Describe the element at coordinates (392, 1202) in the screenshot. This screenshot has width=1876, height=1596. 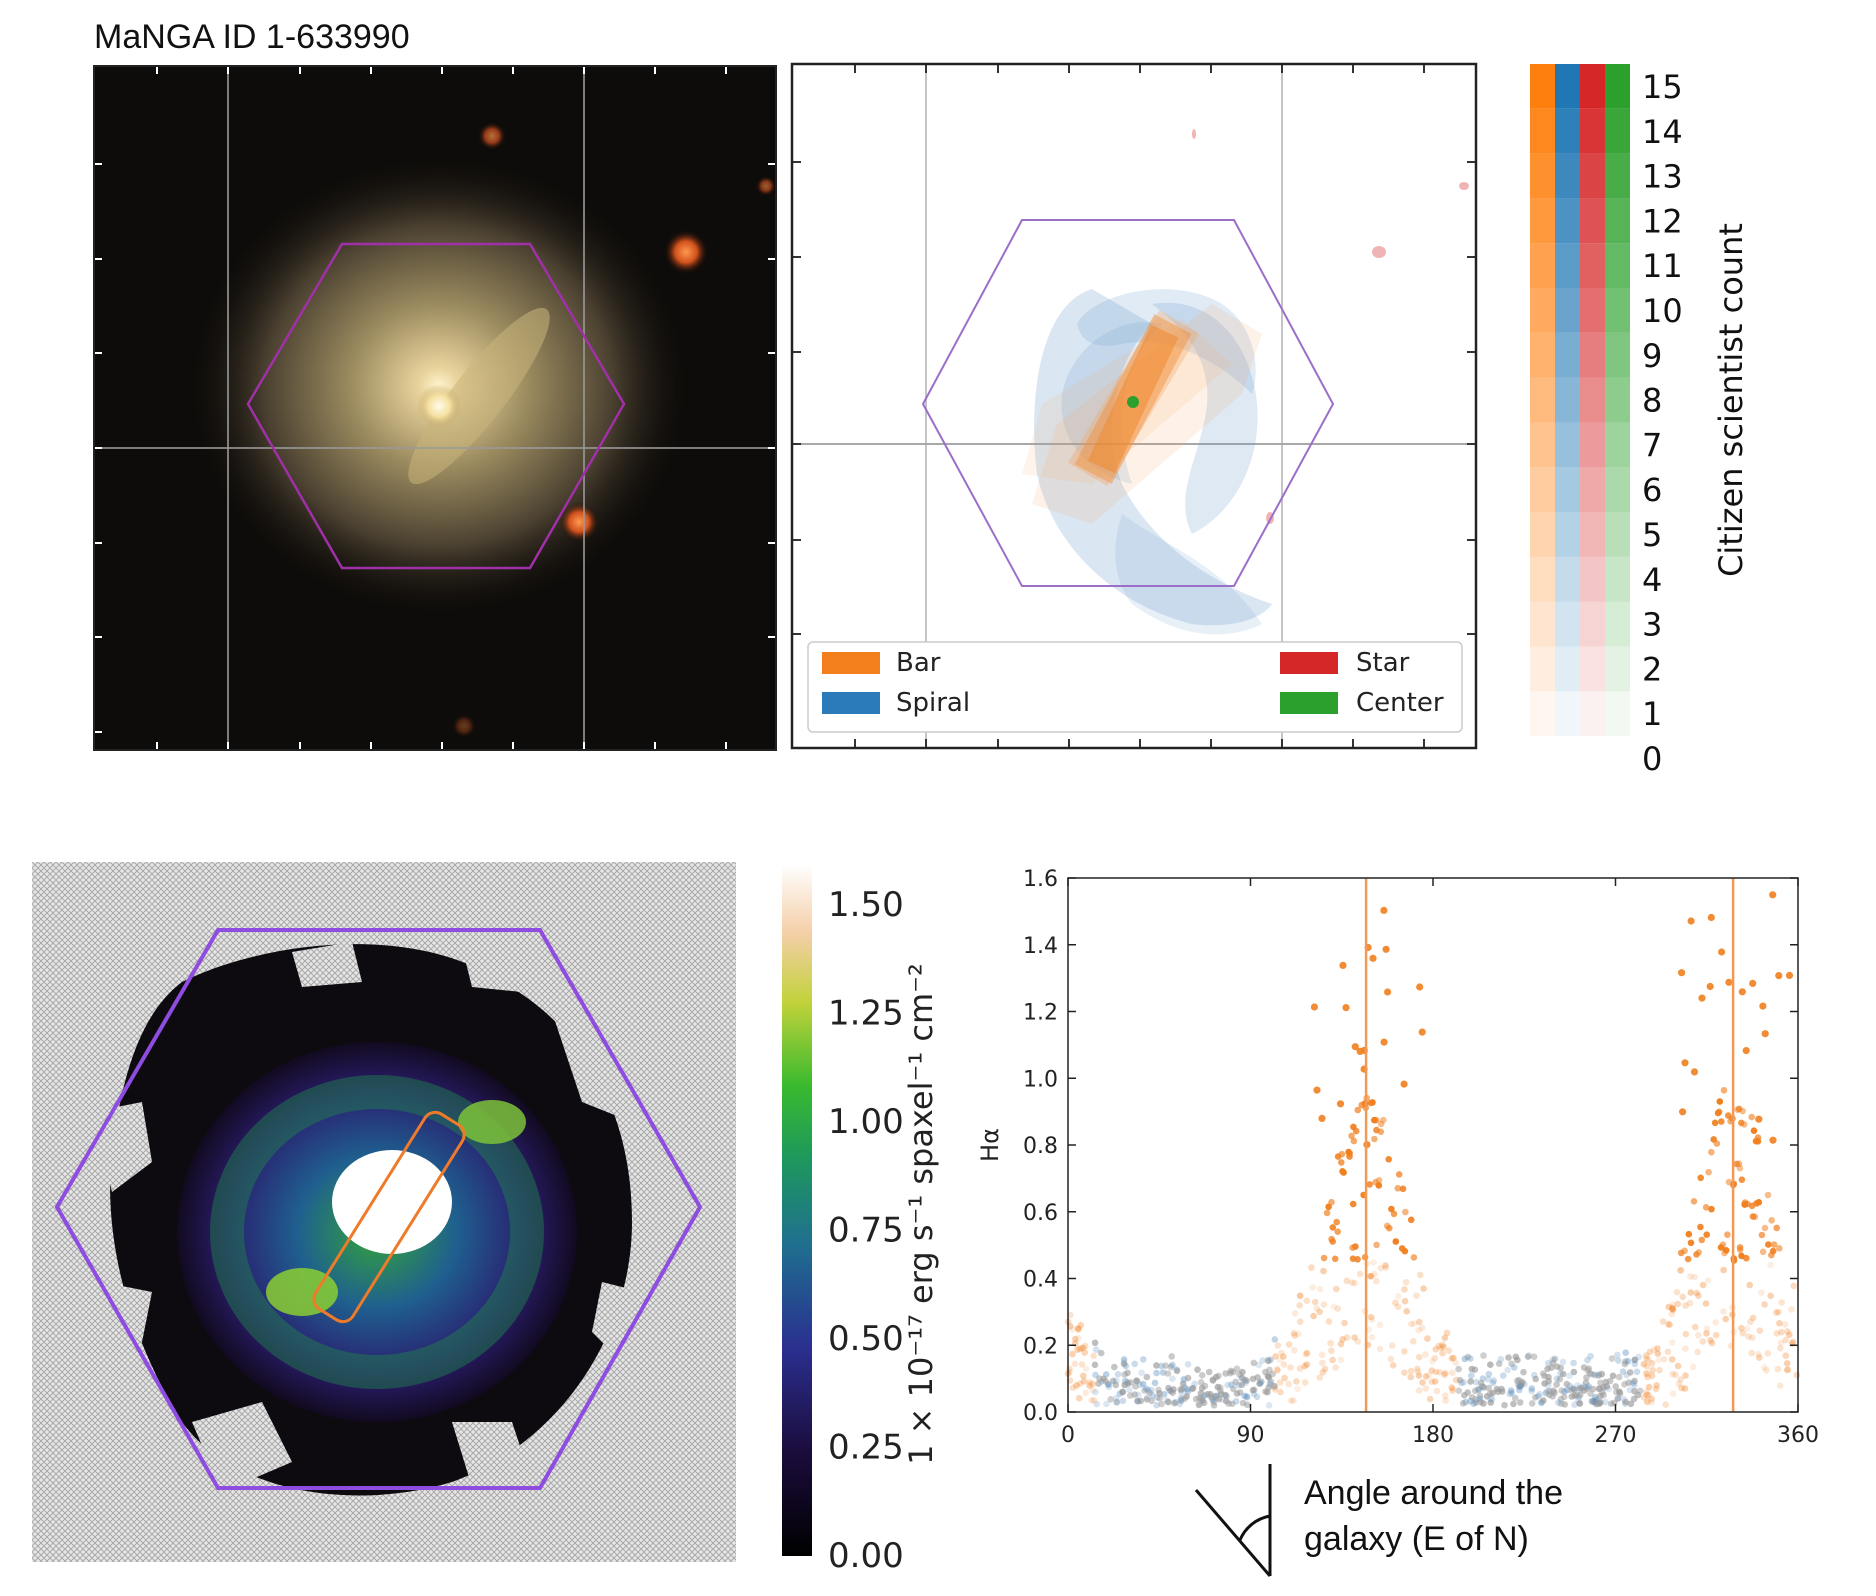
I see `halpha-saturated-core` at that location.